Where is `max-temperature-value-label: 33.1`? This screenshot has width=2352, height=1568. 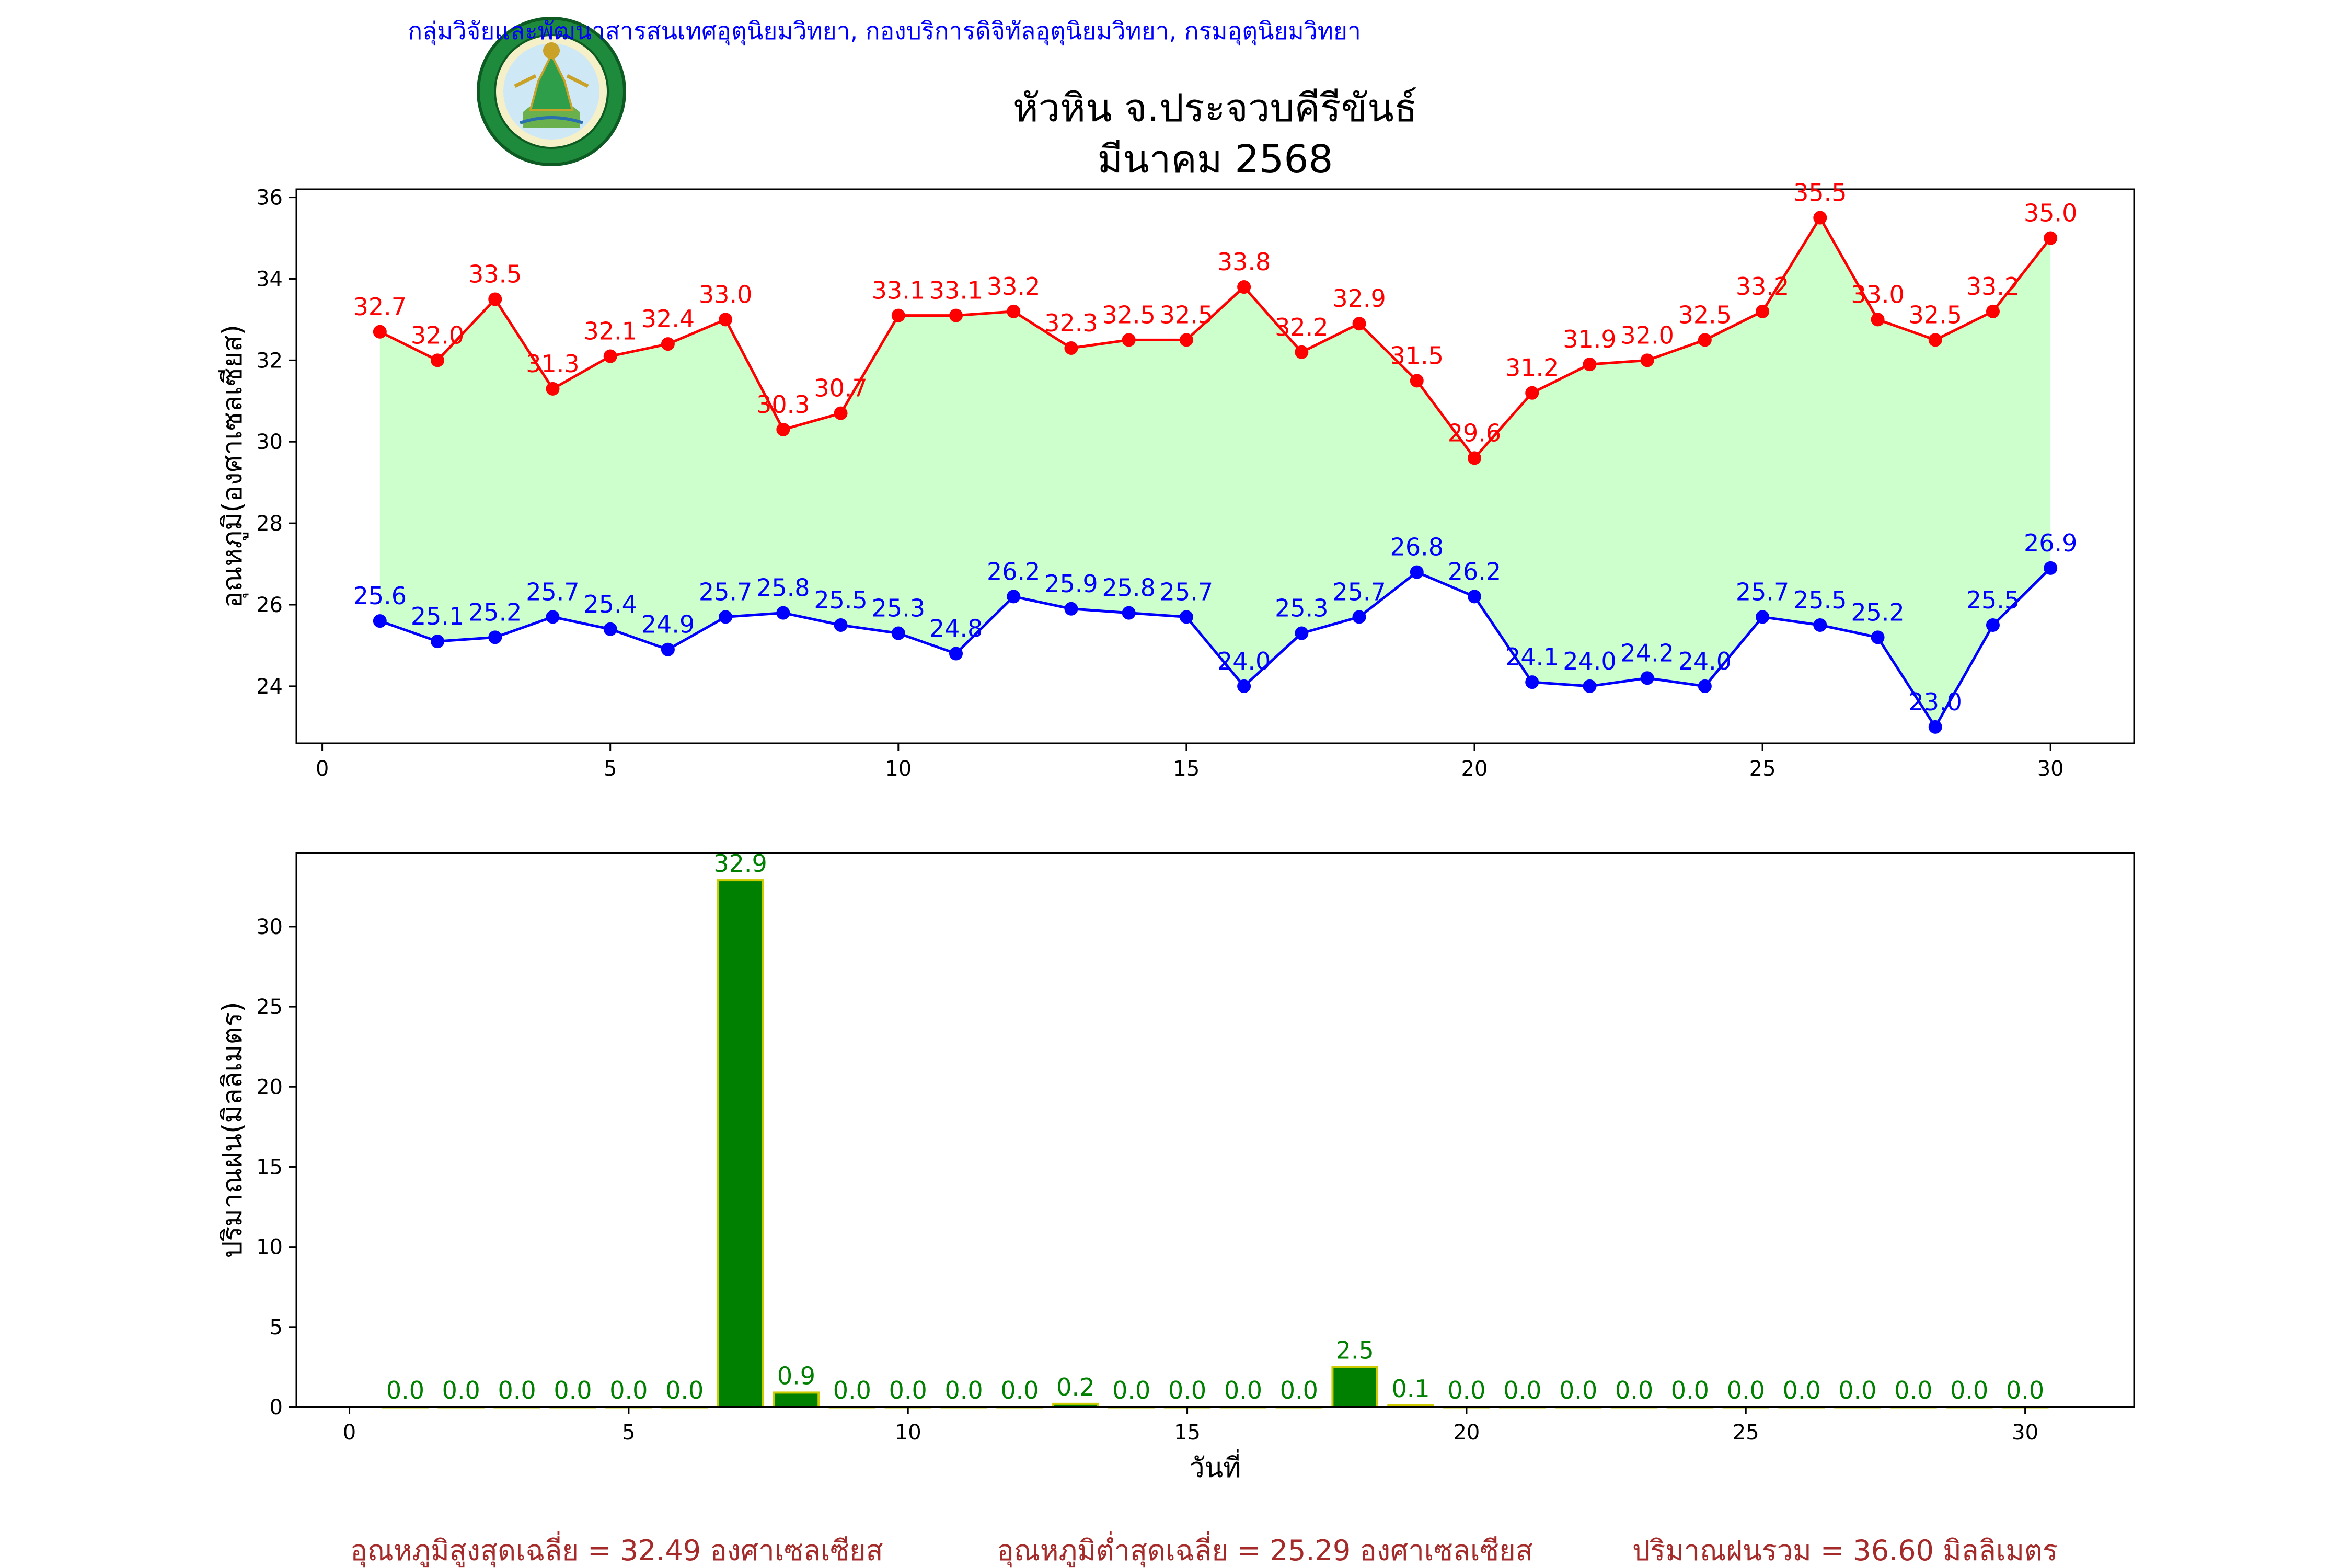 max-temperature-value-label: 33.1 is located at coordinates (898, 290).